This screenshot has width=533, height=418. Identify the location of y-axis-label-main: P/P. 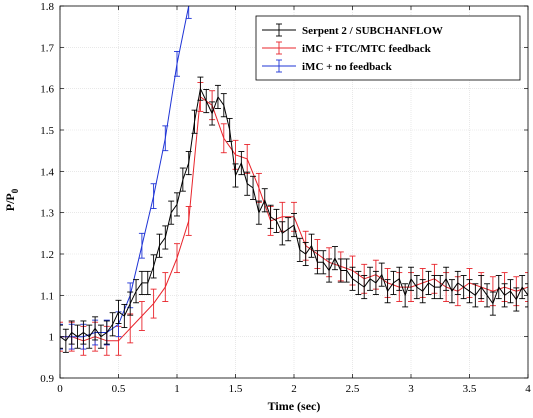
(10, 202).